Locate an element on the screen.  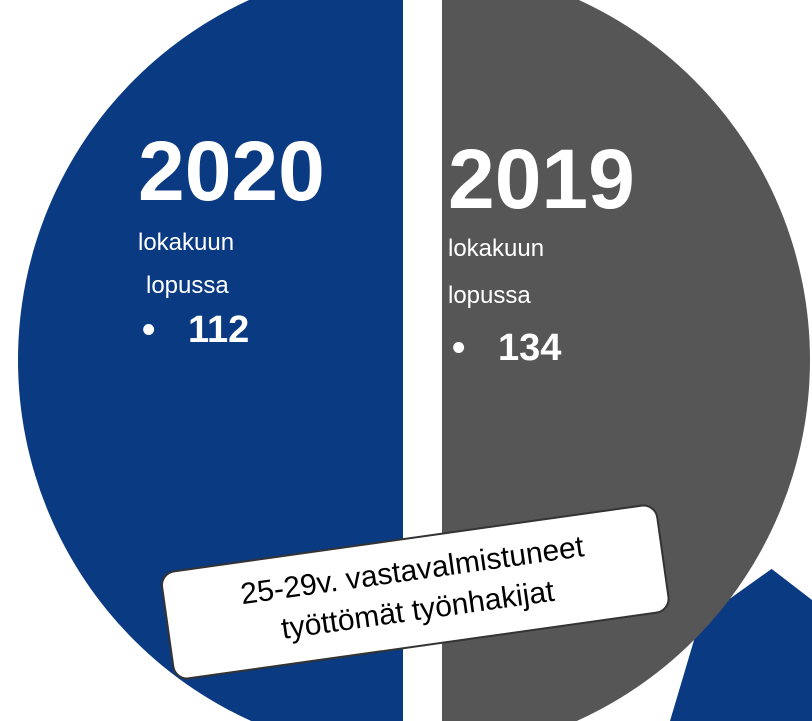
value: 112 is located at coordinates (218, 330).